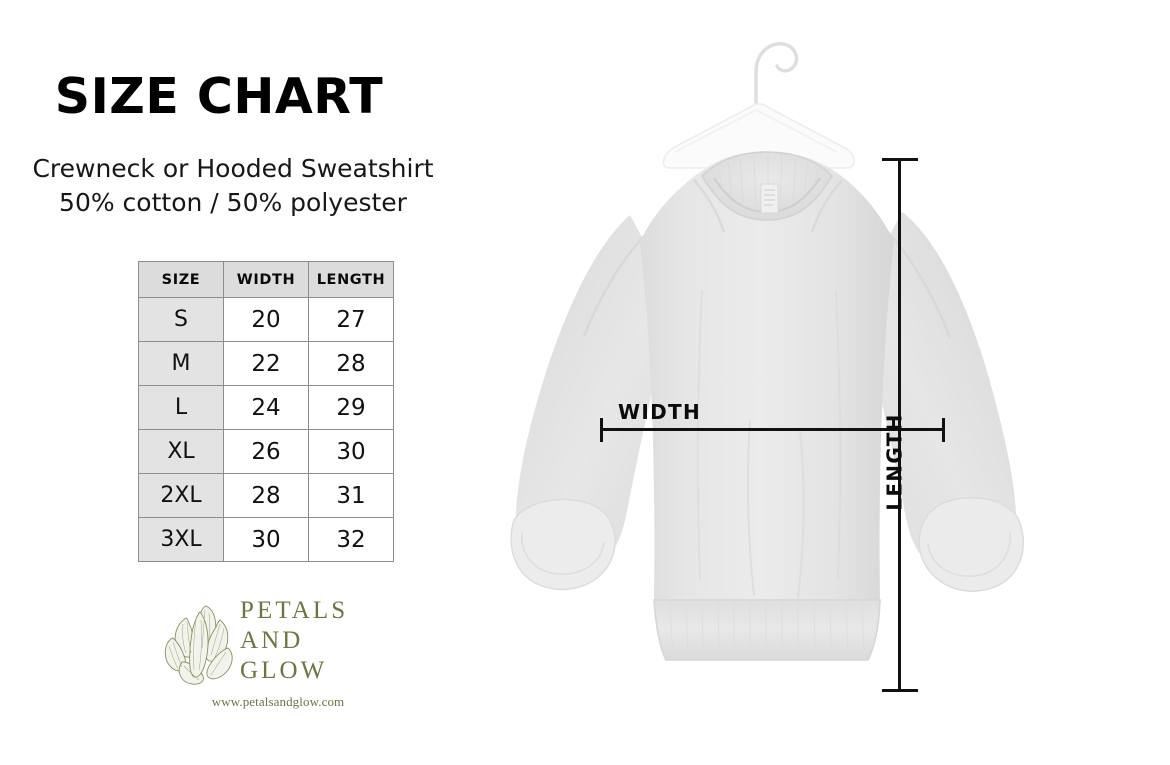 This screenshot has height=765, width=1170. I want to click on cell-width: 30, so click(266, 539).